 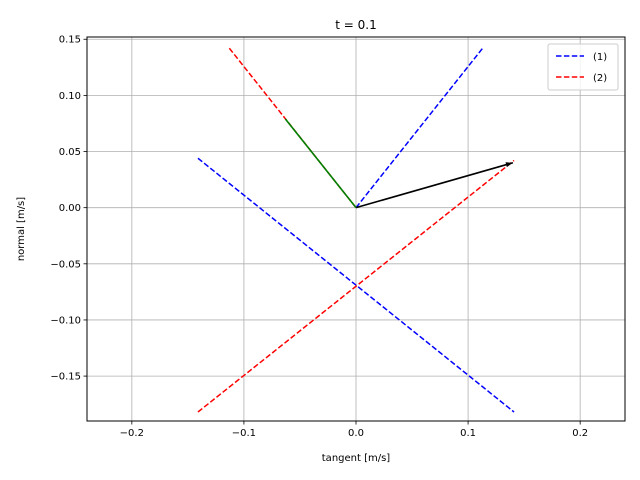 I want to click on x-axis-label: tangent [m/s], so click(x=356, y=458).